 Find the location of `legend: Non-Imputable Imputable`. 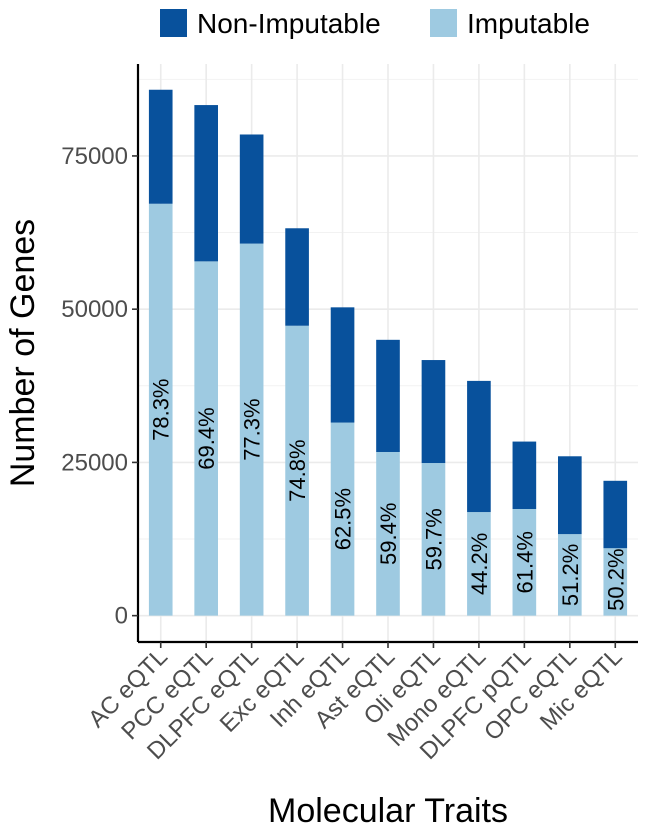

legend: Non-Imputable Imputable is located at coordinates (375, 23).